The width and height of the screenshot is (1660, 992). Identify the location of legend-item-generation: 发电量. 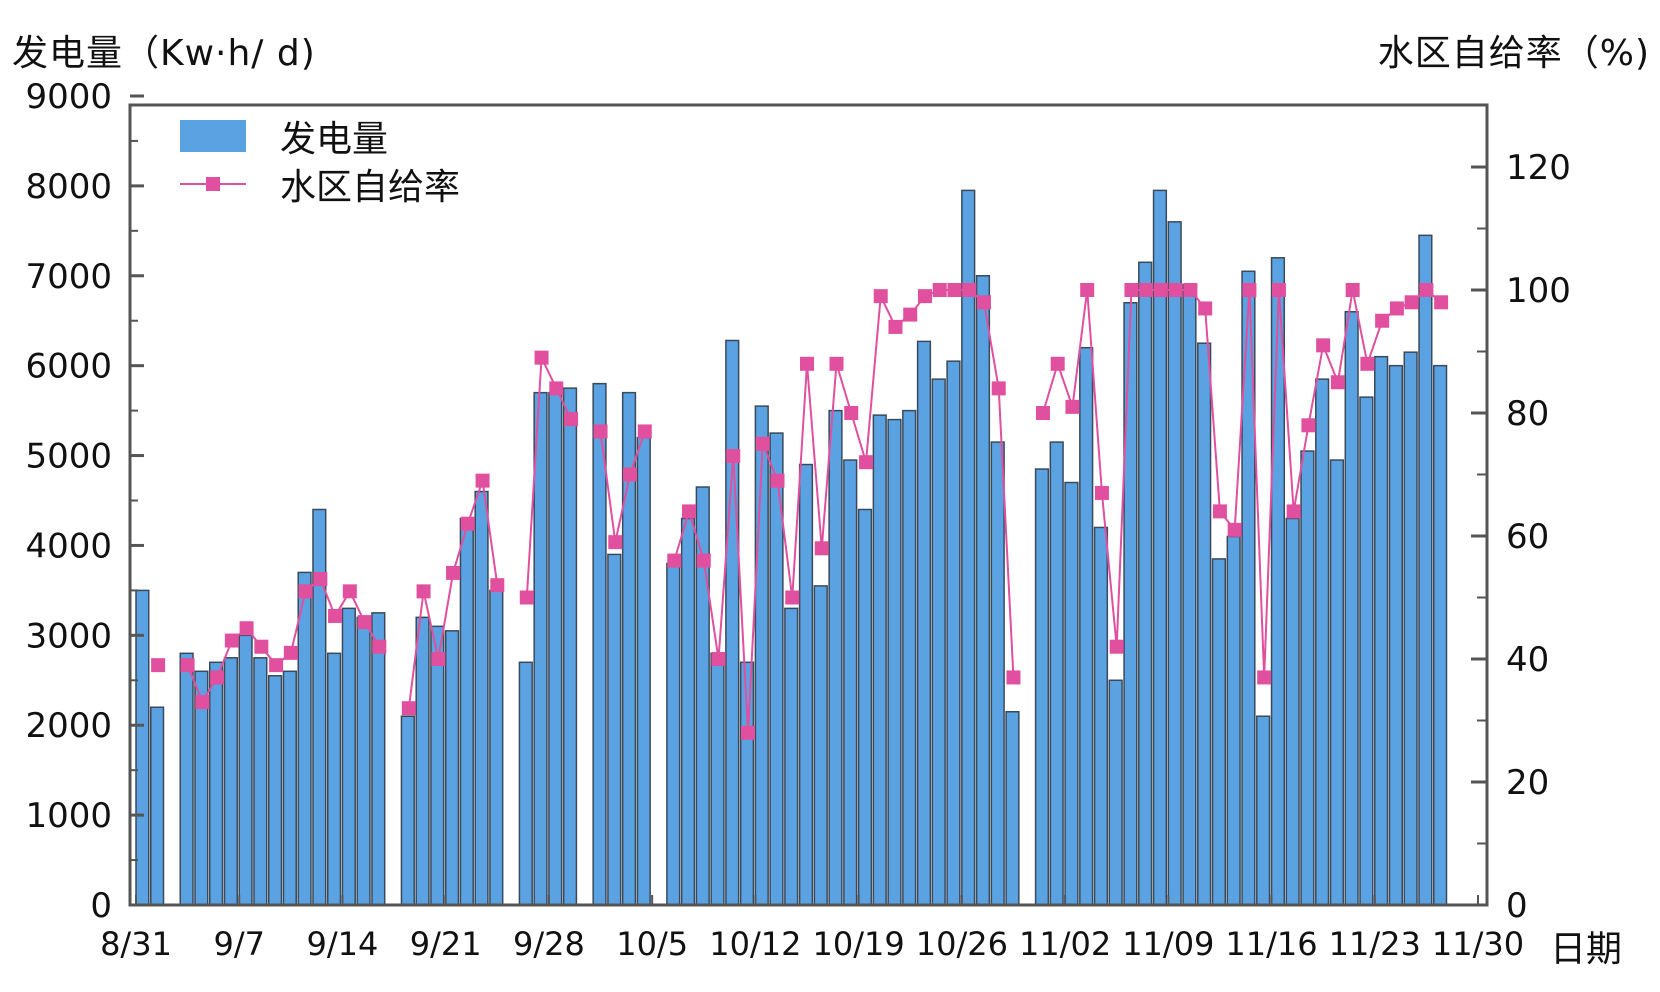
(320, 136).